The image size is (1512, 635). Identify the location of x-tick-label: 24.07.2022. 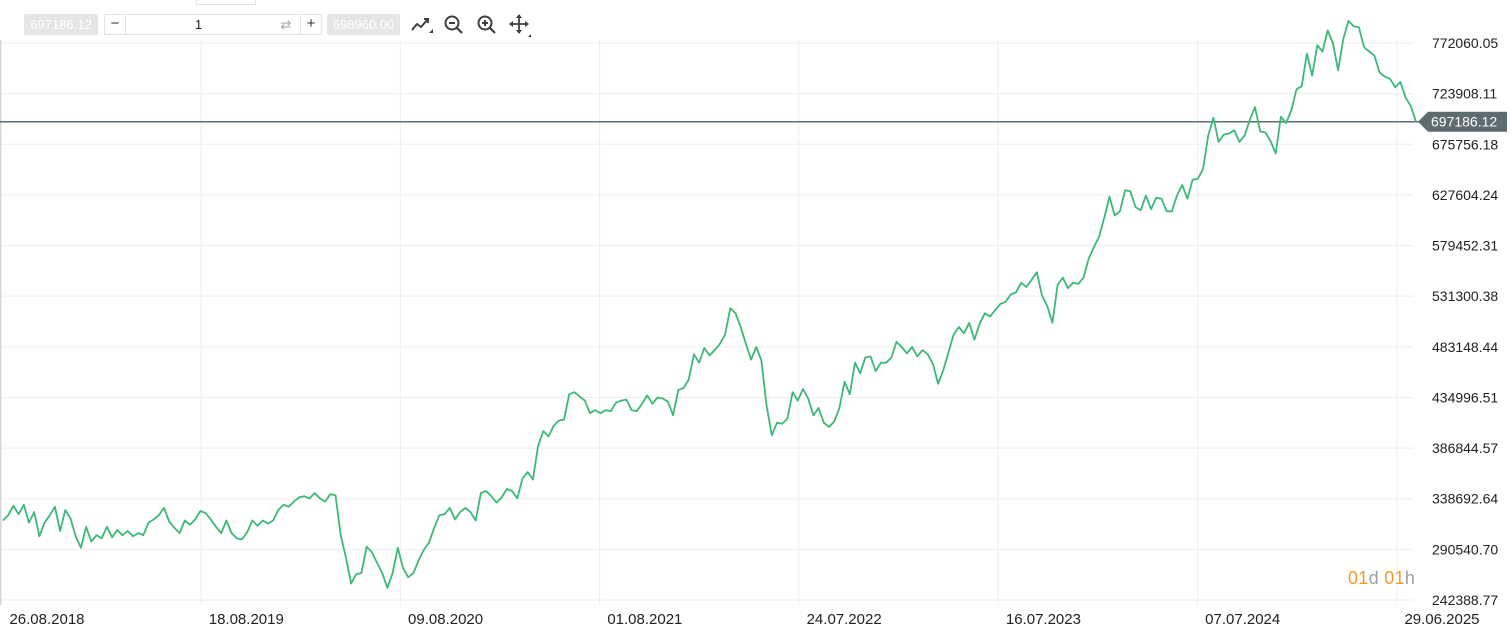
(844, 619).